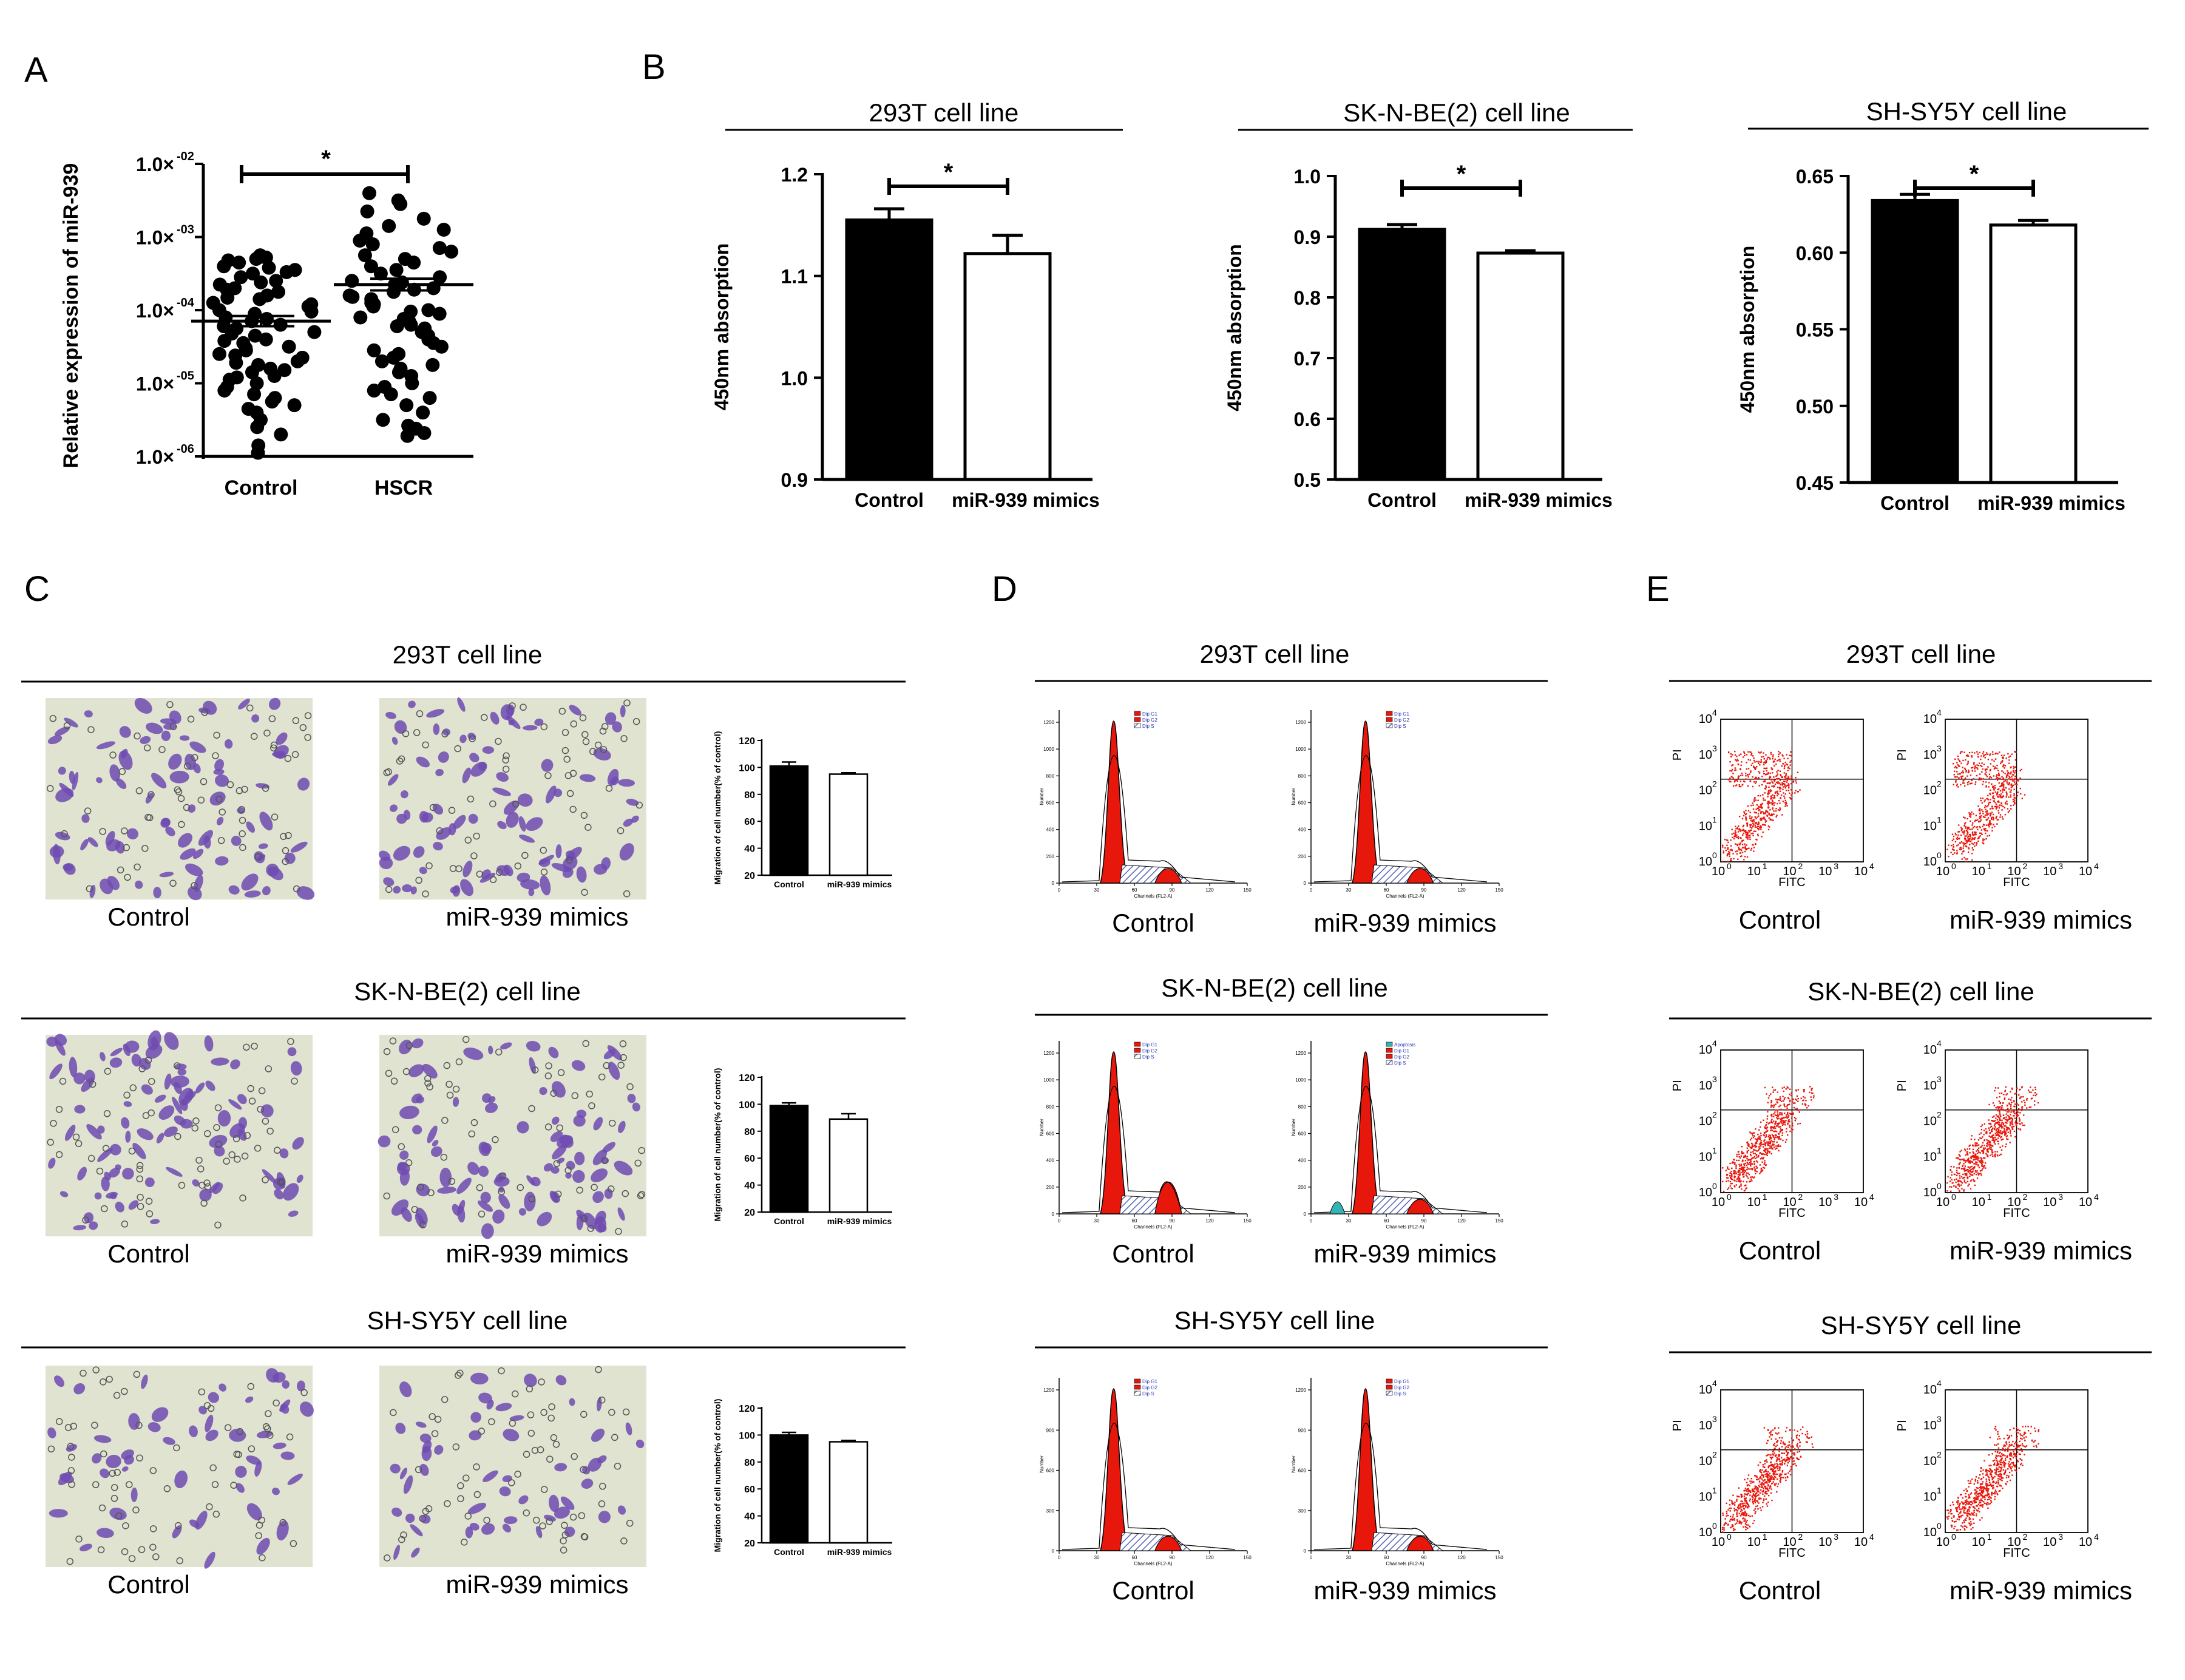 Image resolution: width=2185 pixels, height=1680 pixels. Describe the element at coordinates (1134, 890) in the screenshot. I see `panel-d-x-tick-label: 60` at that location.